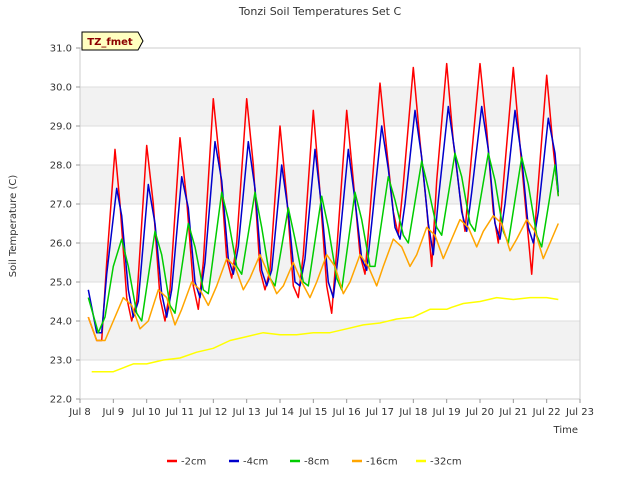  What do you see at coordinates (279, 412) in the screenshot?
I see `x-tick-label: Jul 14` at bounding box center [279, 412].